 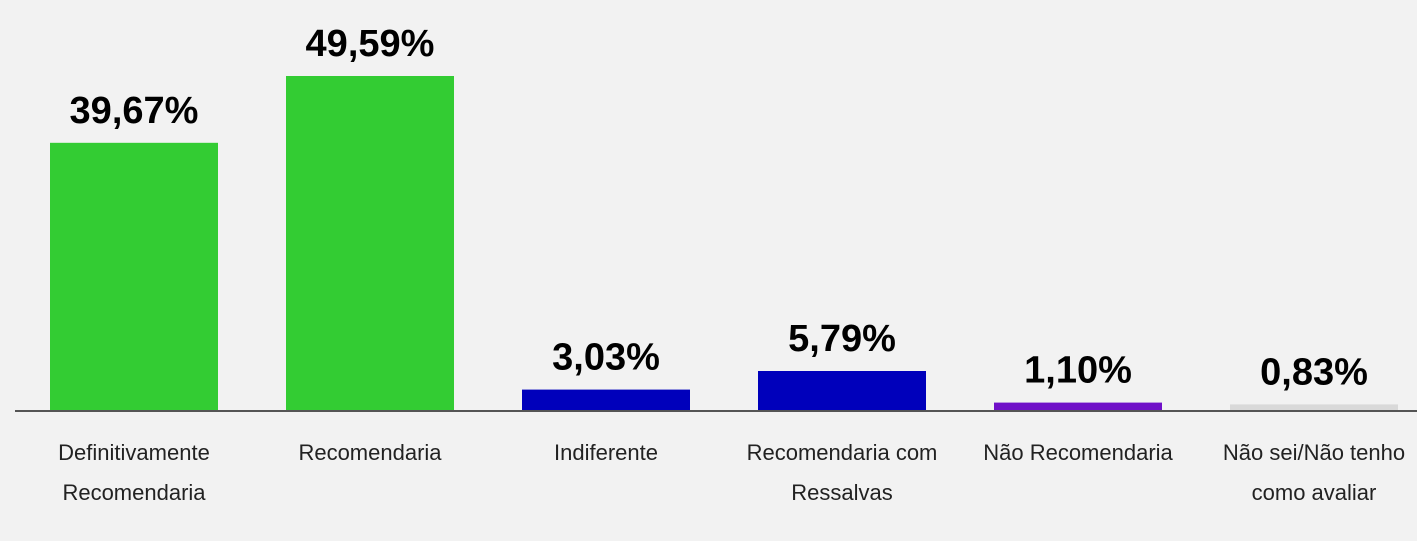 I want to click on x-tick-label: Recomendaria, so click(x=370, y=452).